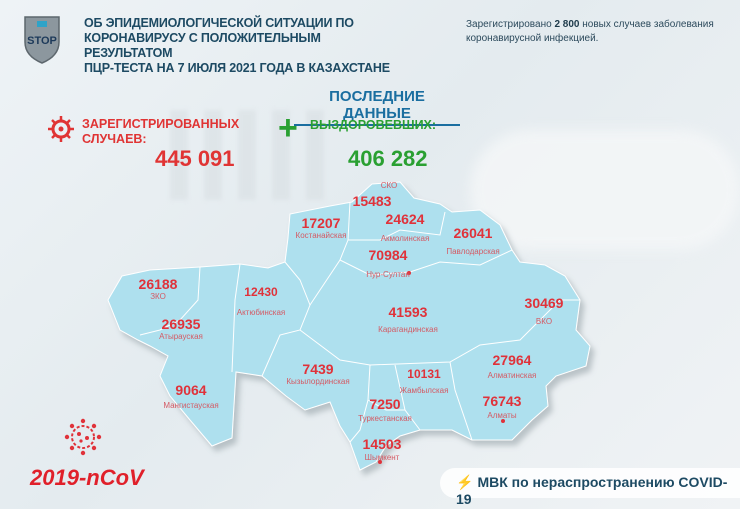 Image resolution: width=740 pixels, height=509 pixels. I want to click on registered-label: ЗАРЕГИСТРИРОВАННЫХ СЛУЧАЕВ:, so click(160, 132).